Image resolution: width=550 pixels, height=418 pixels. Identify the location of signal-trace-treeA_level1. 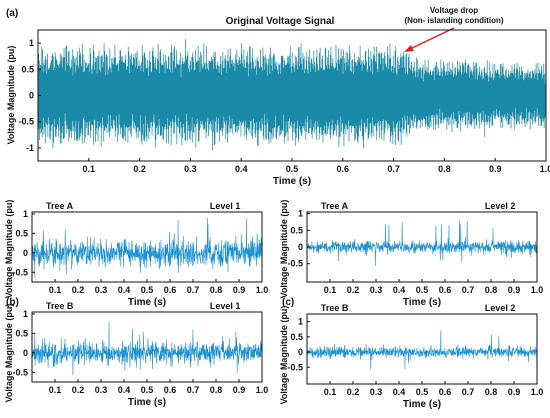
(147, 247).